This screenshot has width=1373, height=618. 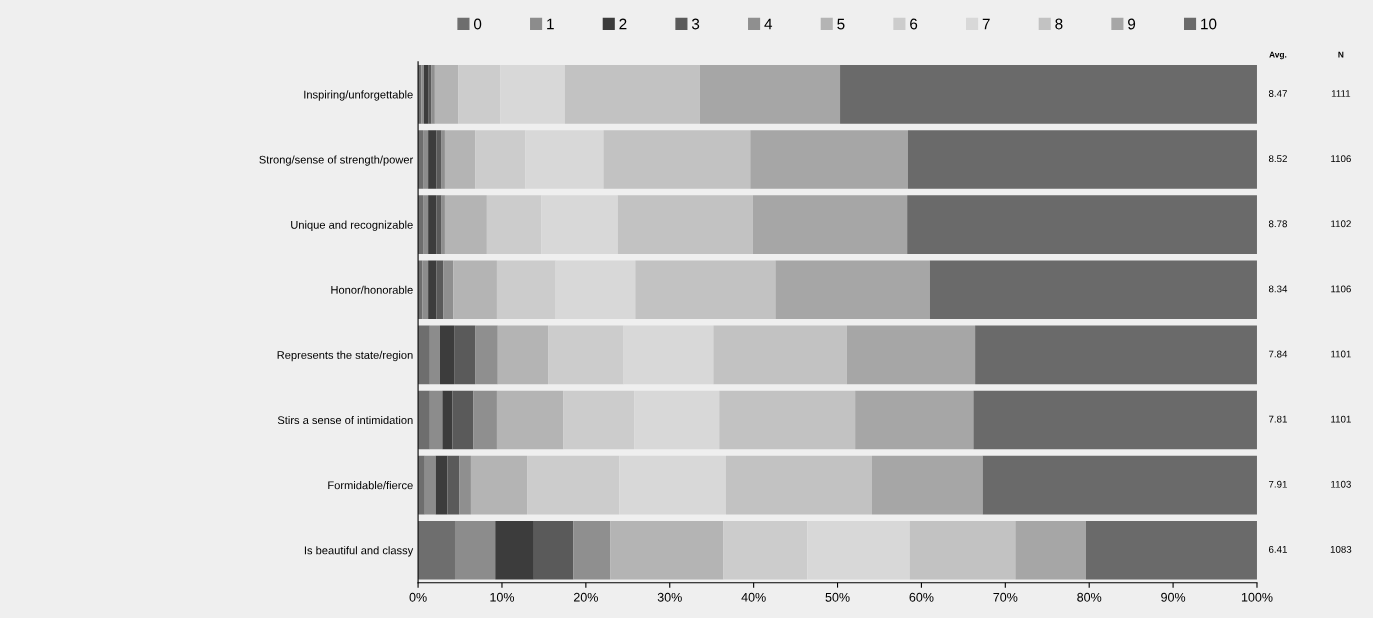 I want to click on text: 8.34, so click(x=1278, y=289).